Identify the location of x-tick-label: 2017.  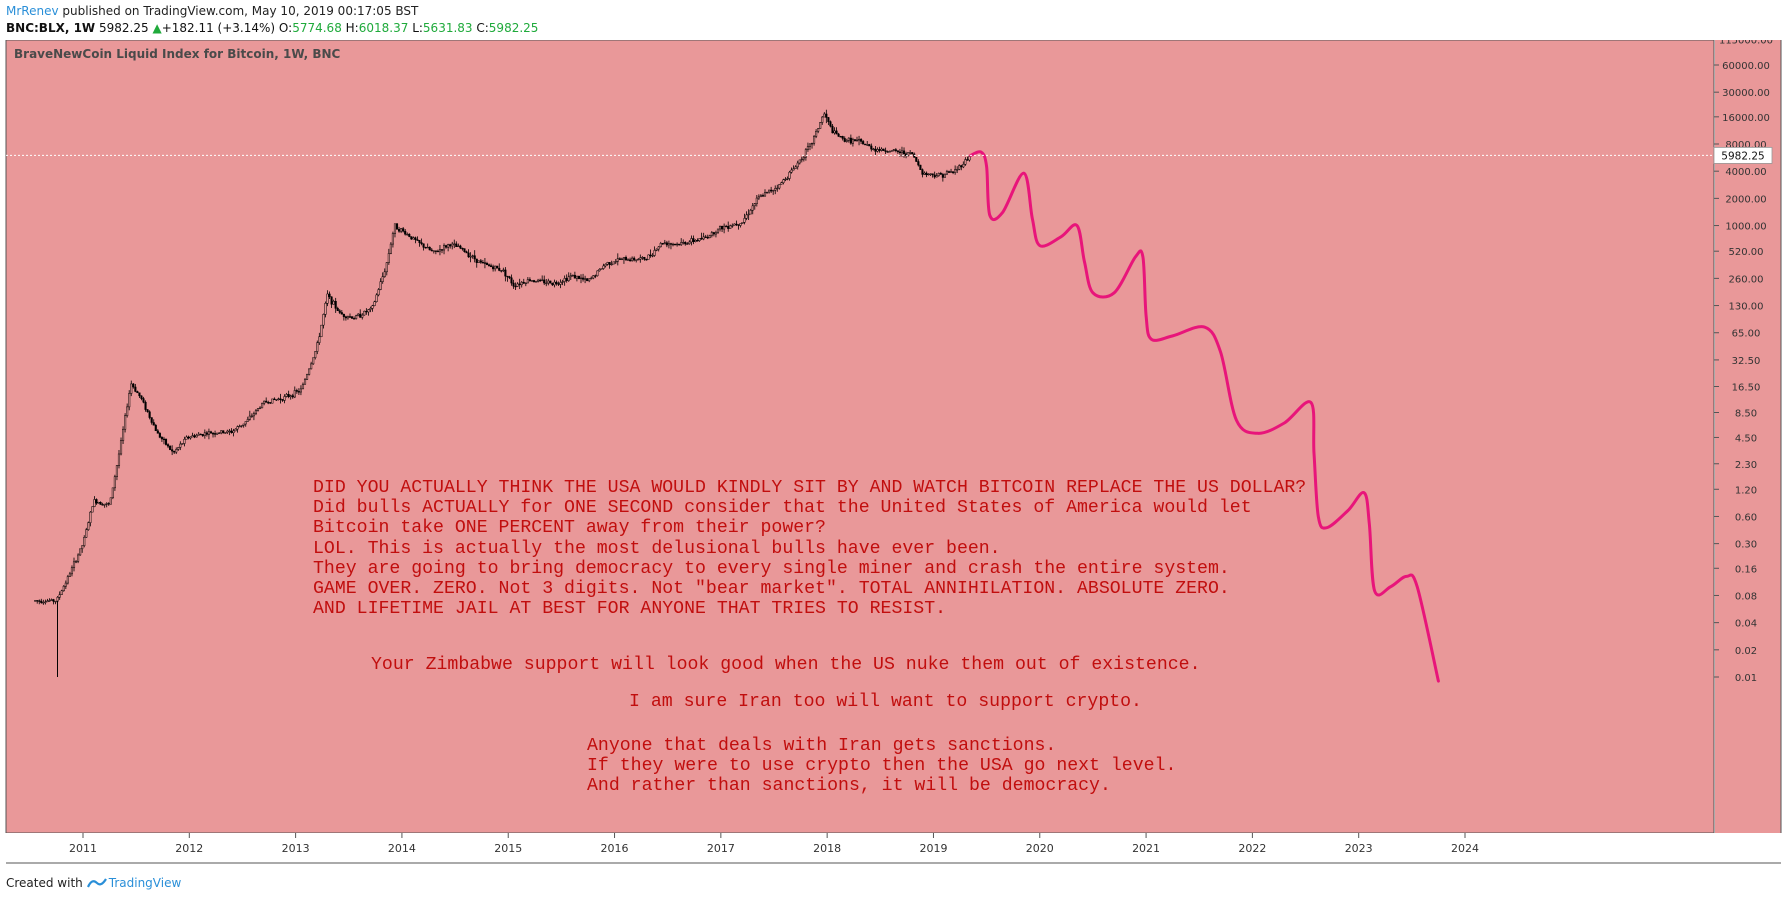
(721, 848).